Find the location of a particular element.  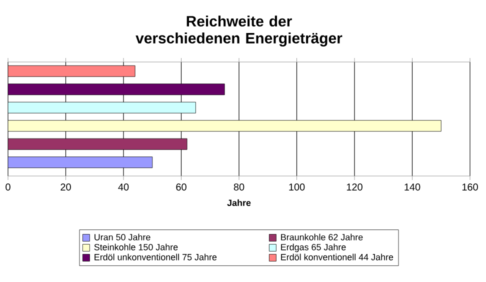

x-tick-label: 160 is located at coordinates (470, 187).